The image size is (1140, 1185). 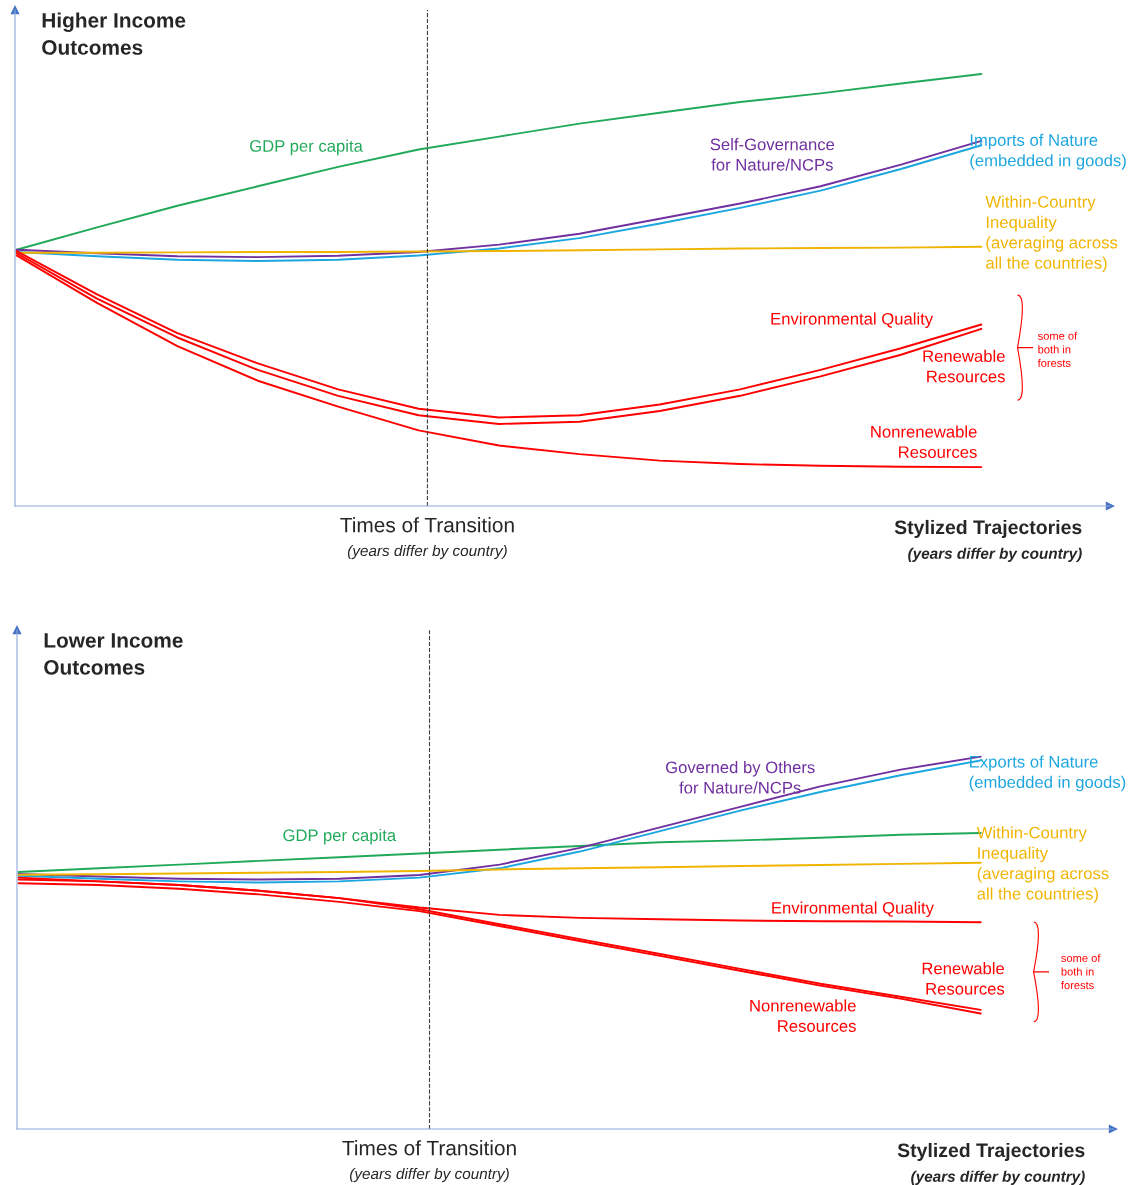 What do you see at coordinates (113, 654) in the screenshot?
I see `chart-title: Lower Income Outcomes` at bounding box center [113, 654].